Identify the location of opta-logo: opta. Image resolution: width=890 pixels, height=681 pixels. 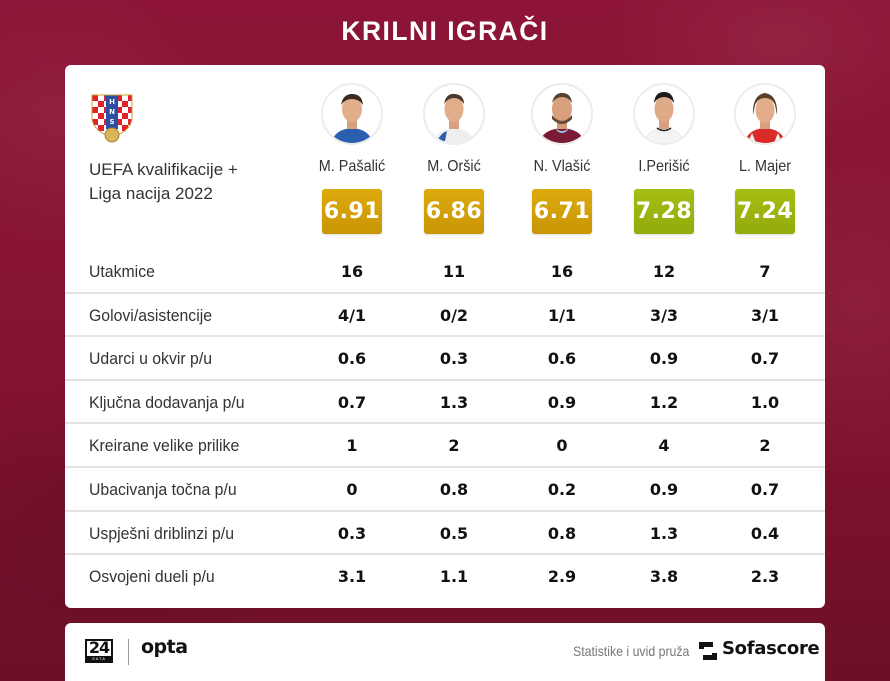
(164, 647).